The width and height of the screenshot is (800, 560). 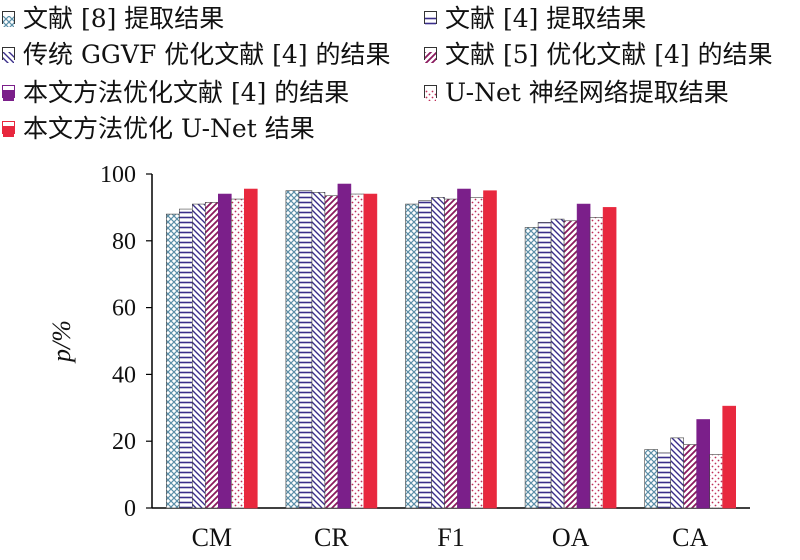 I want to click on legend-label-6: 本文方法优化 U-Net 结果, so click(x=169, y=128).